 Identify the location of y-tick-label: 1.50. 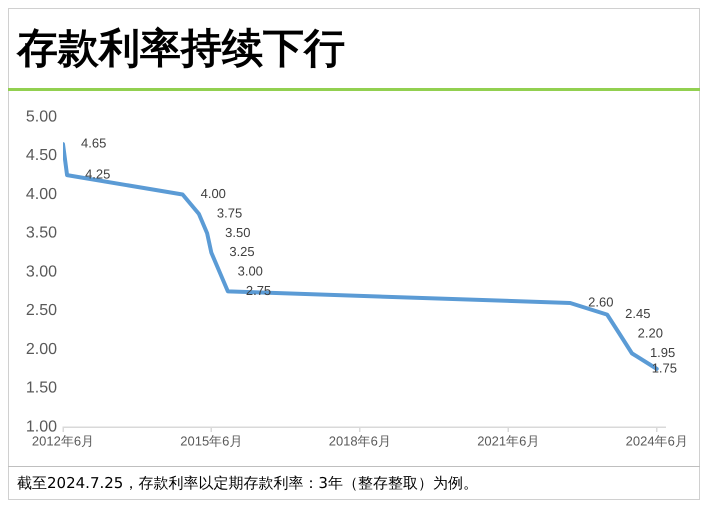
(42, 388).